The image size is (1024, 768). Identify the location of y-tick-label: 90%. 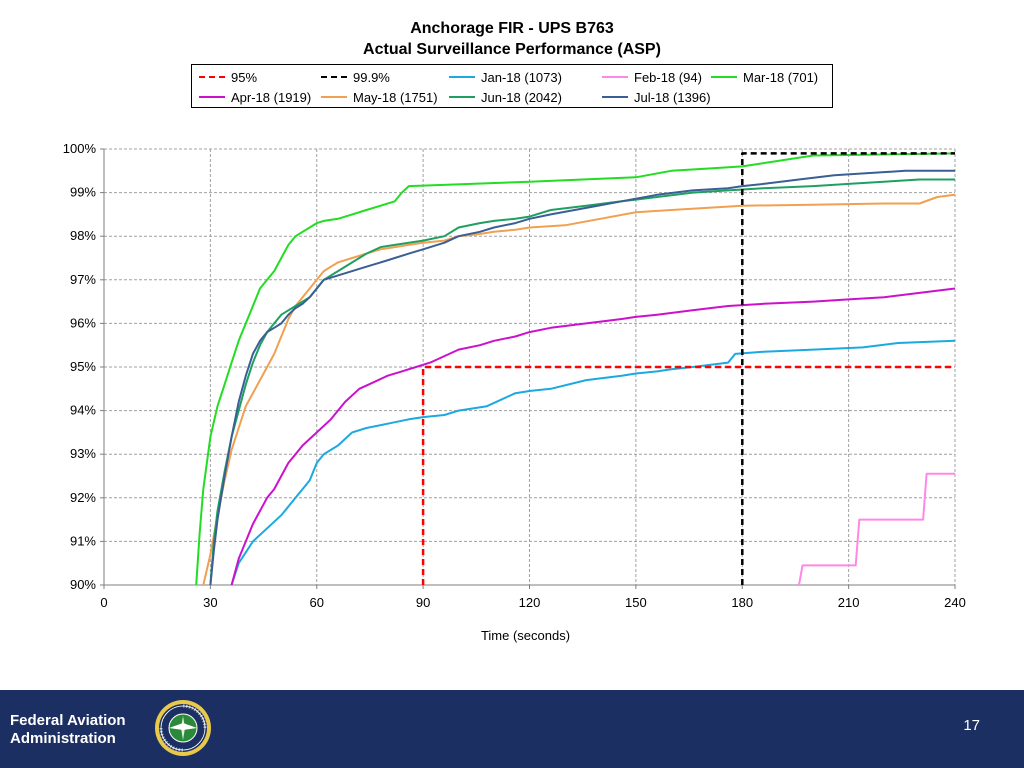
(83, 584).